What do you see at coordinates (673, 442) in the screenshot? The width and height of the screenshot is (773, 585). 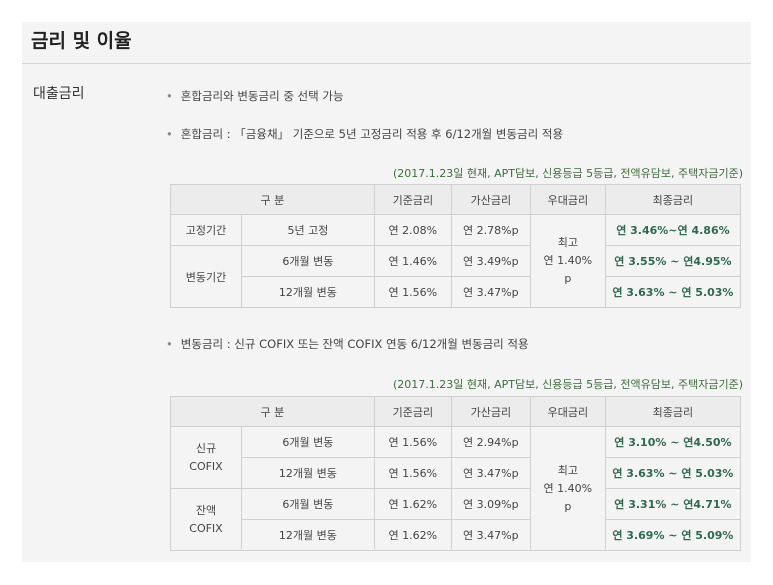 I see `final-rate-cell: 연 3.10% ~ 연4.50%` at bounding box center [673, 442].